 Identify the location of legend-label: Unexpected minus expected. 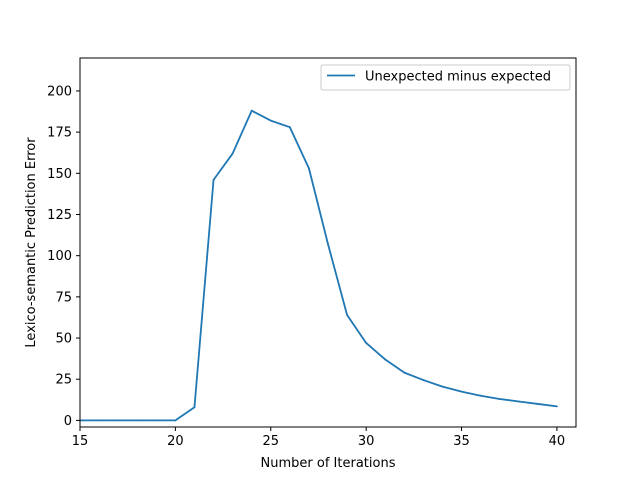
(458, 77).